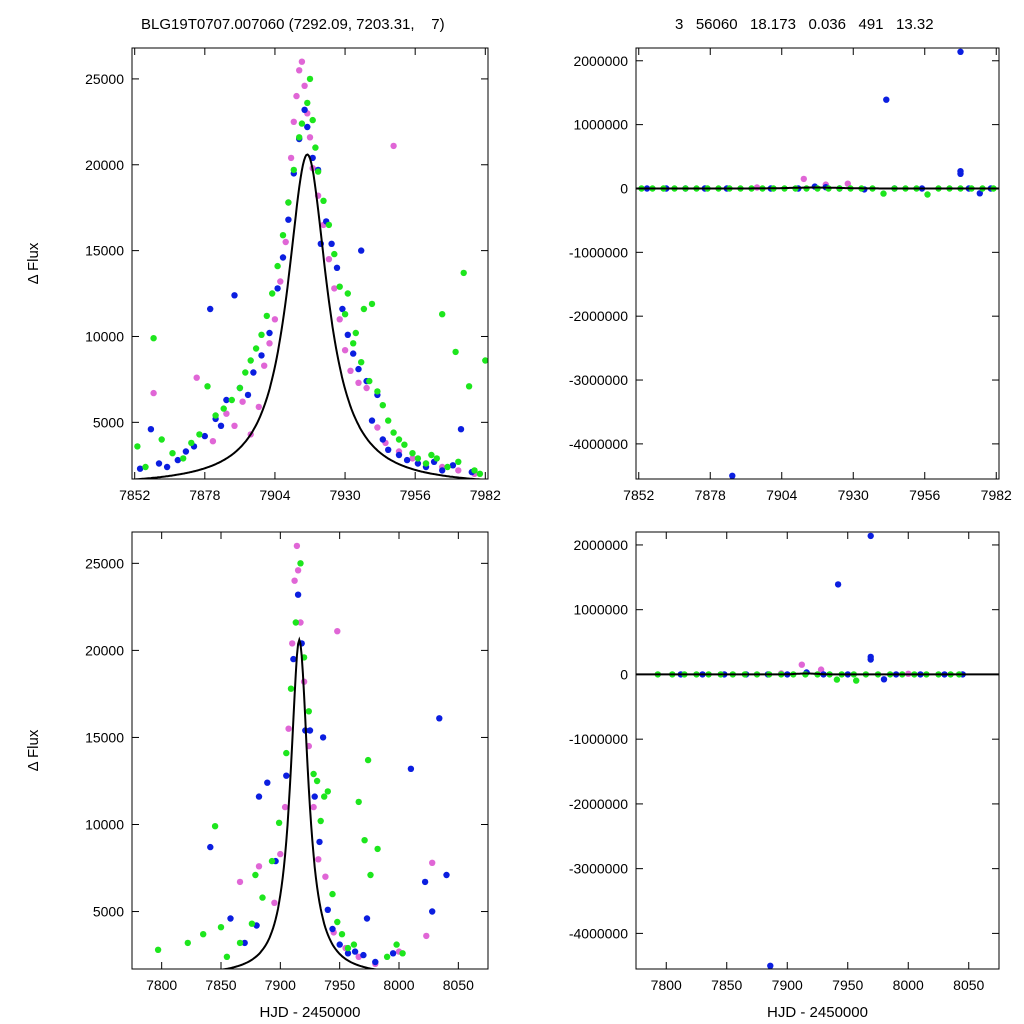  I want to click on y-tick-label: 1000000, so click(600, 125).